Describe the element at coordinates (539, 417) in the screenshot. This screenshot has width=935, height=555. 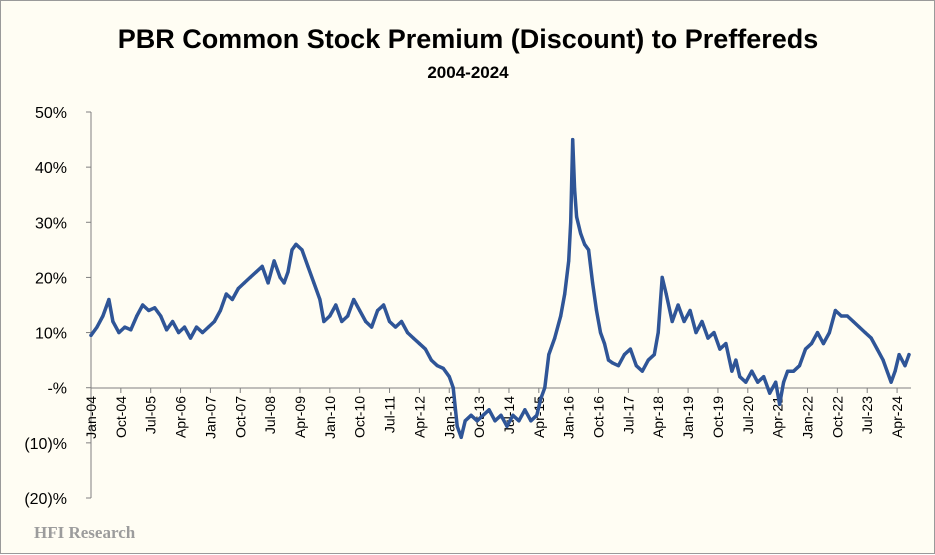
I see `x-tick-label: Apr-15` at that location.